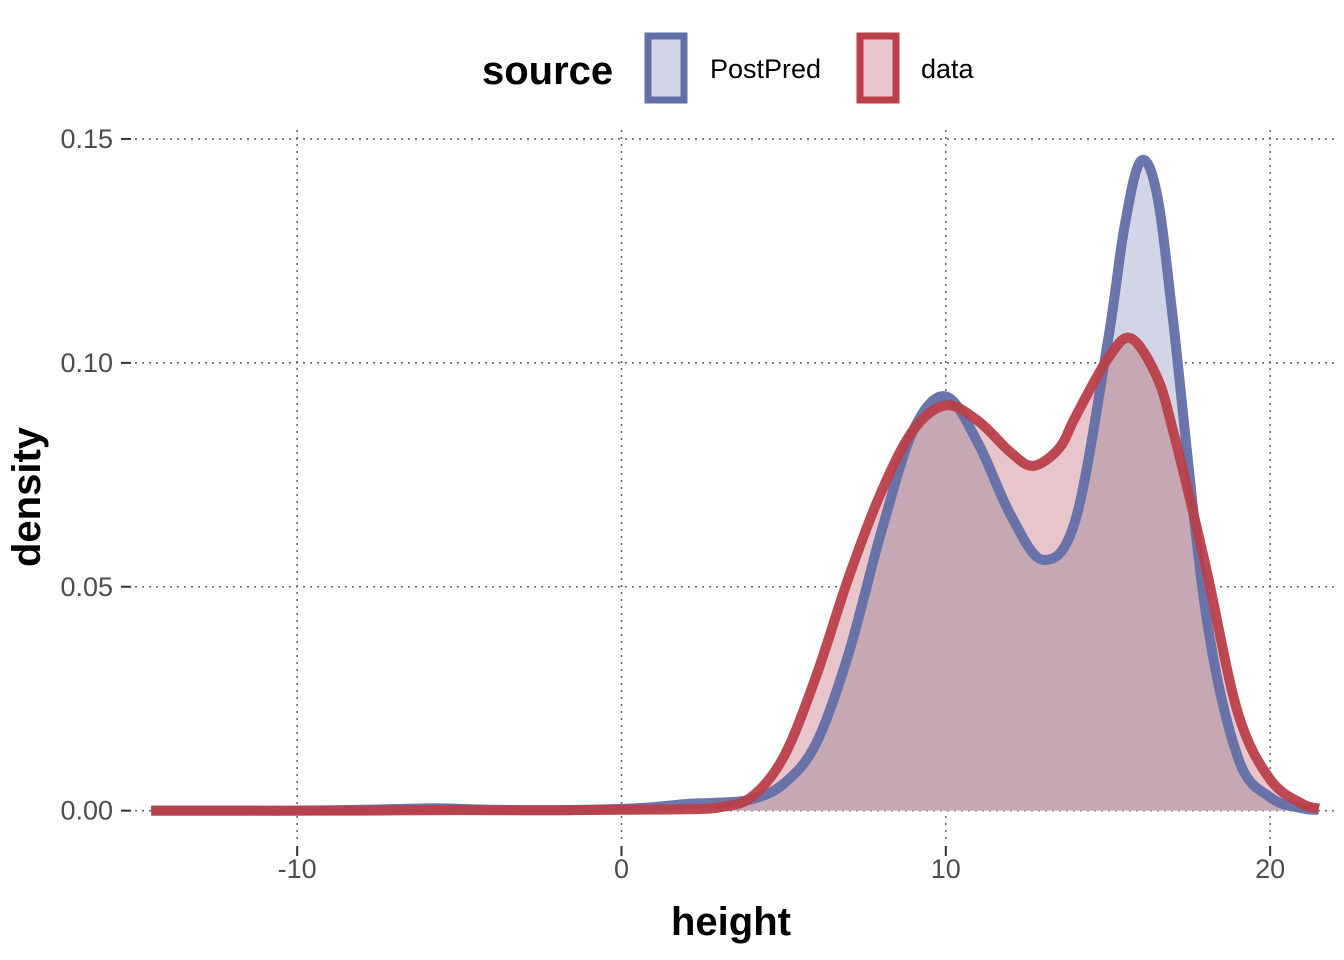 The height and width of the screenshot is (960, 1344). What do you see at coordinates (878, 68) in the screenshot?
I see `legend-key-data` at bounding box center [878, 68].